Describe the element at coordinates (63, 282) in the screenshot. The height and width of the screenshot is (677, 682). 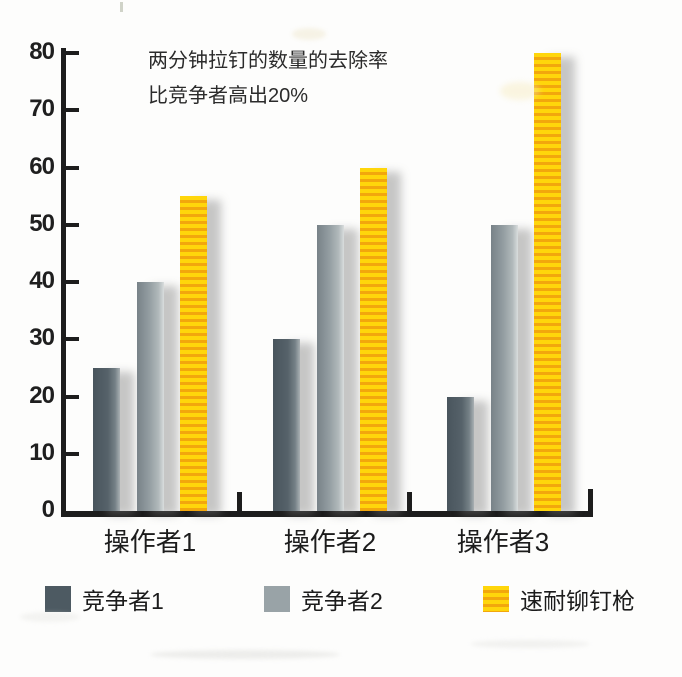
I see `y-axis` at that location.